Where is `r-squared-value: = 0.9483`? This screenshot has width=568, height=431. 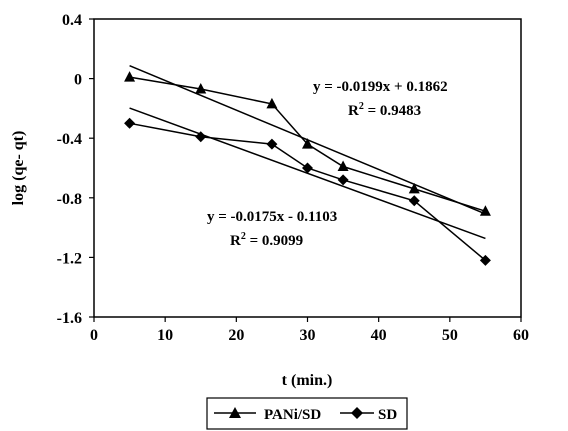
r-squared-value: = 0.9483 is located at coordinates (392, 111).